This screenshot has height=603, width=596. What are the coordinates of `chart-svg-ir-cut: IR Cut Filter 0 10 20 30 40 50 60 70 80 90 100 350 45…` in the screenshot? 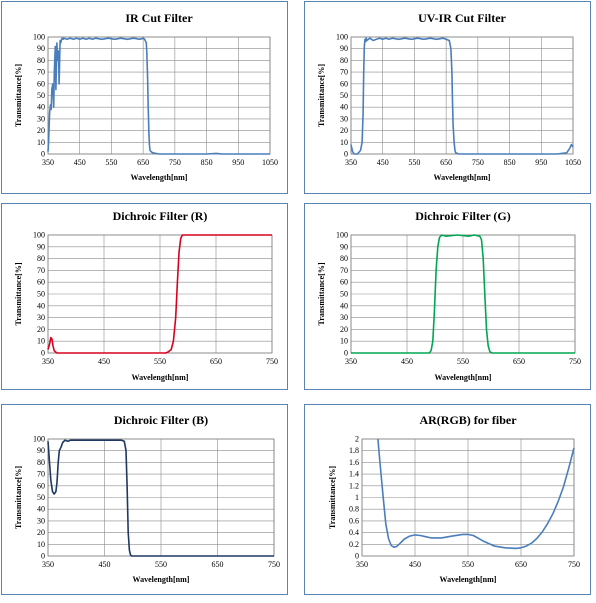 It's located at (146, 96).